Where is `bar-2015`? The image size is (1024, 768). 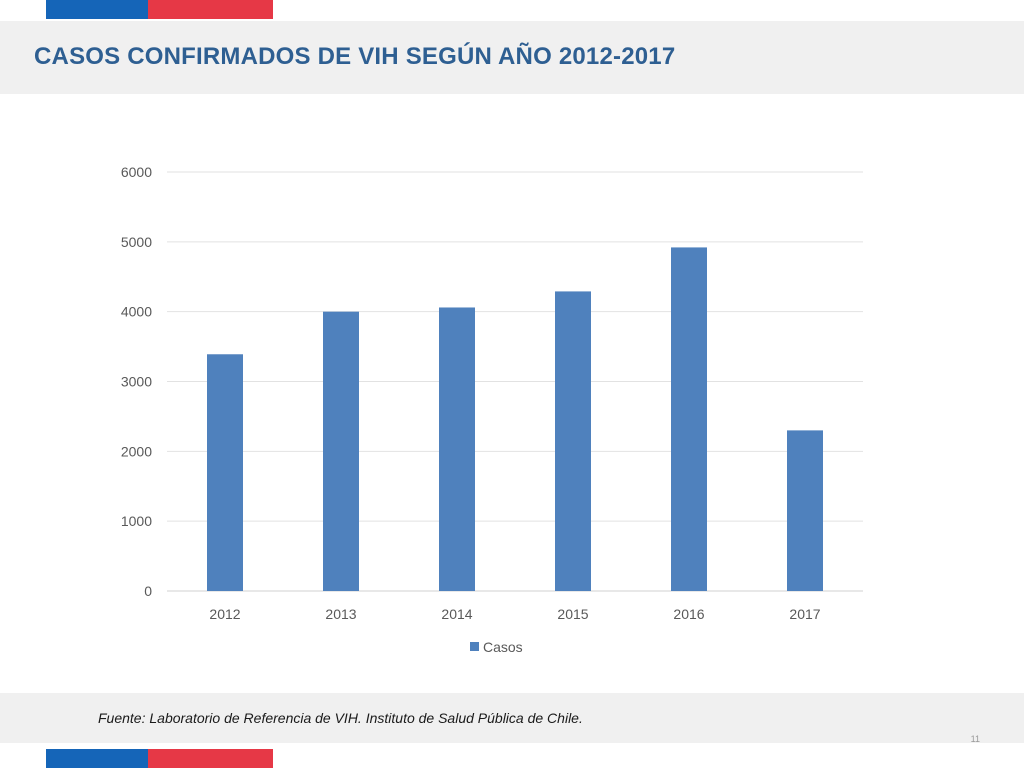 bar-2015 is located at coordinates (573, 441).